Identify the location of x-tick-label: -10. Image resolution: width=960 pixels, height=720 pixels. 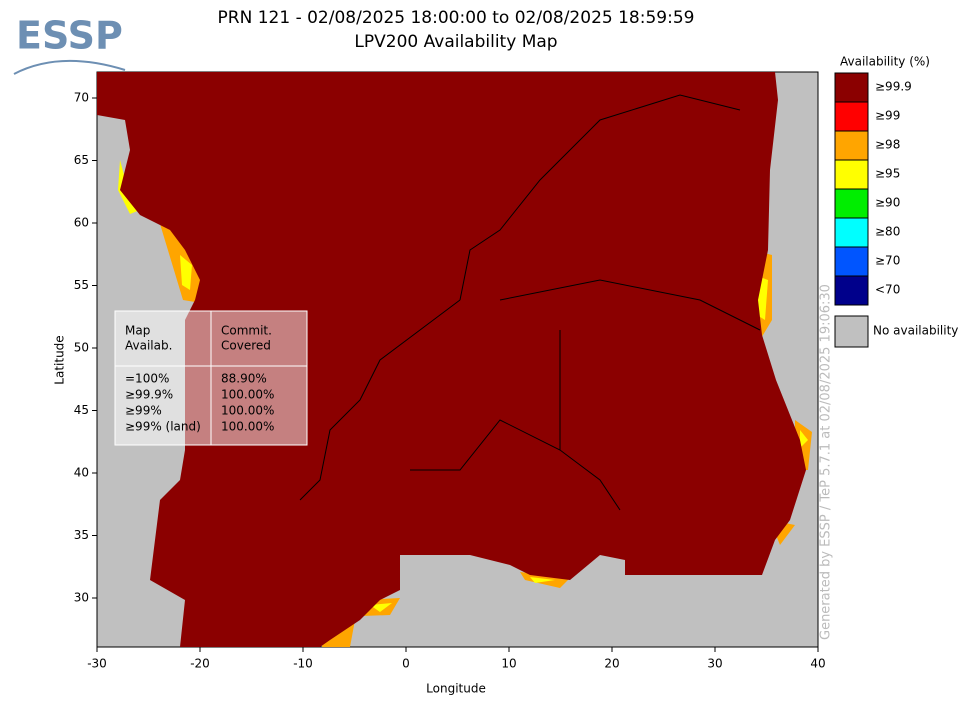
(303, 664).